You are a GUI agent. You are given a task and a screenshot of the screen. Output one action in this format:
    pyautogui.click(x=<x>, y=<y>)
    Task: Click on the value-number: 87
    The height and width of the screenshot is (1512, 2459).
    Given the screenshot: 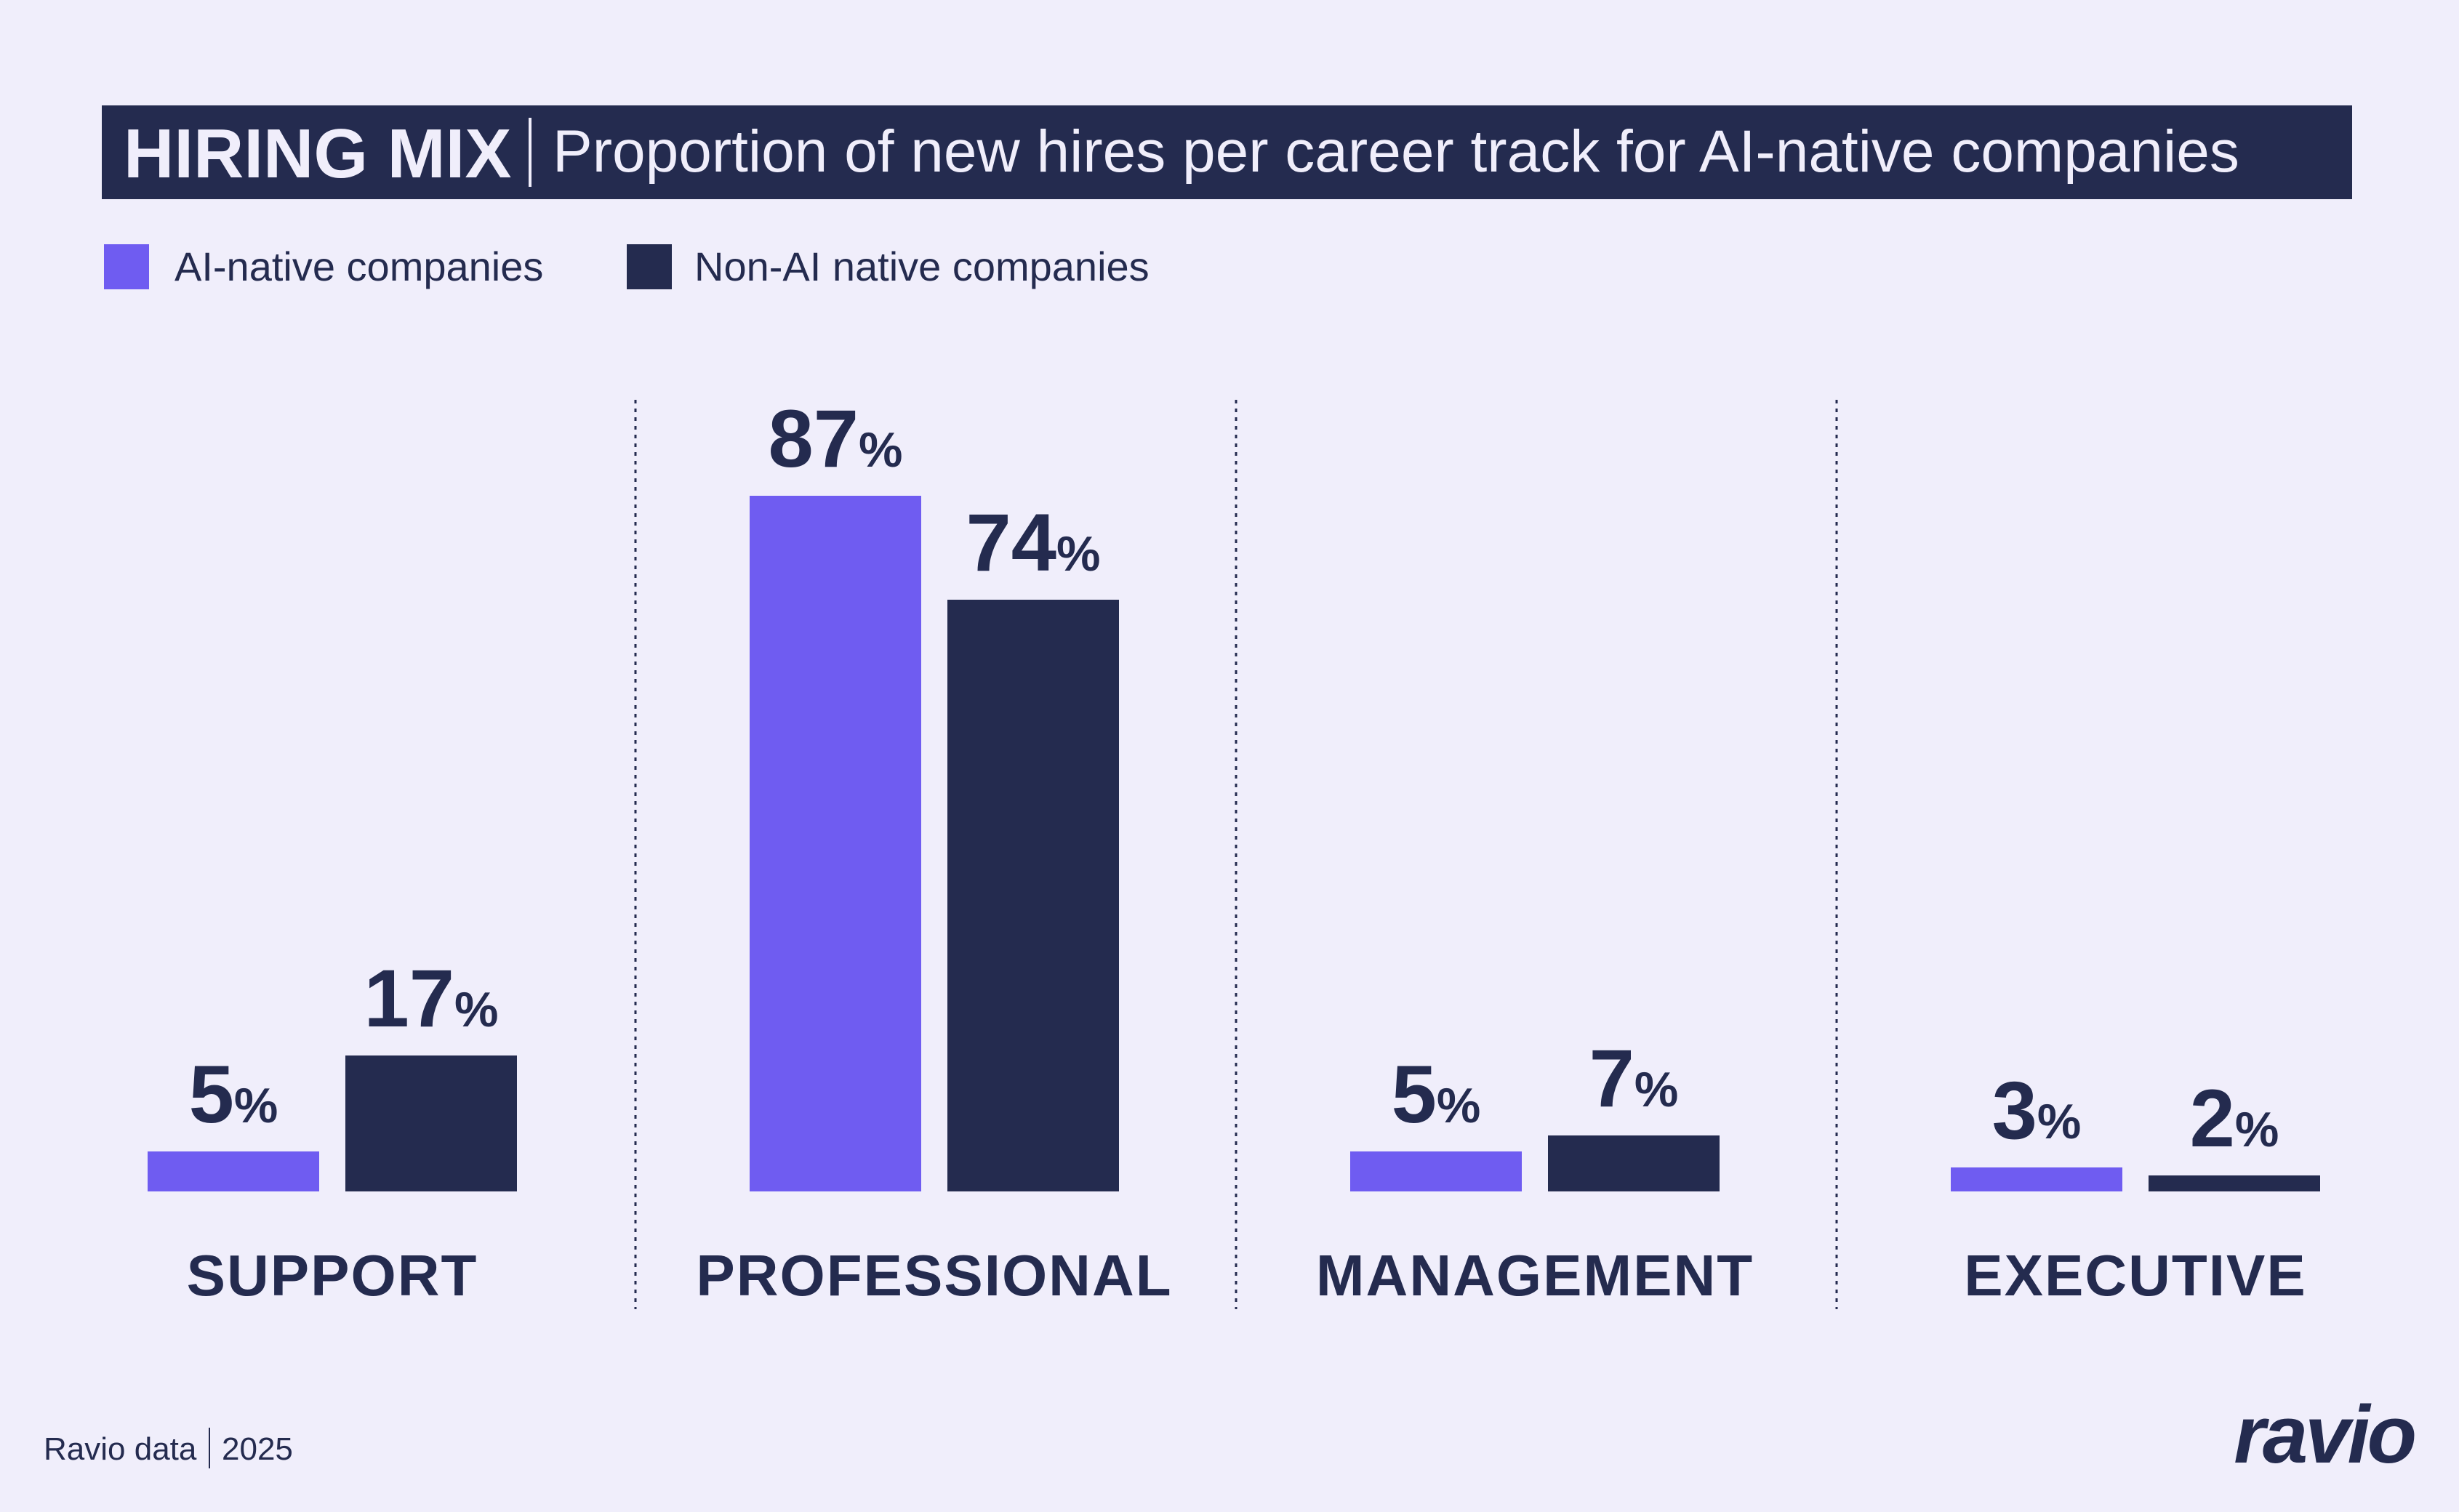 What is the action you would take?
    pyautogui.click(x=813, y=438)
    